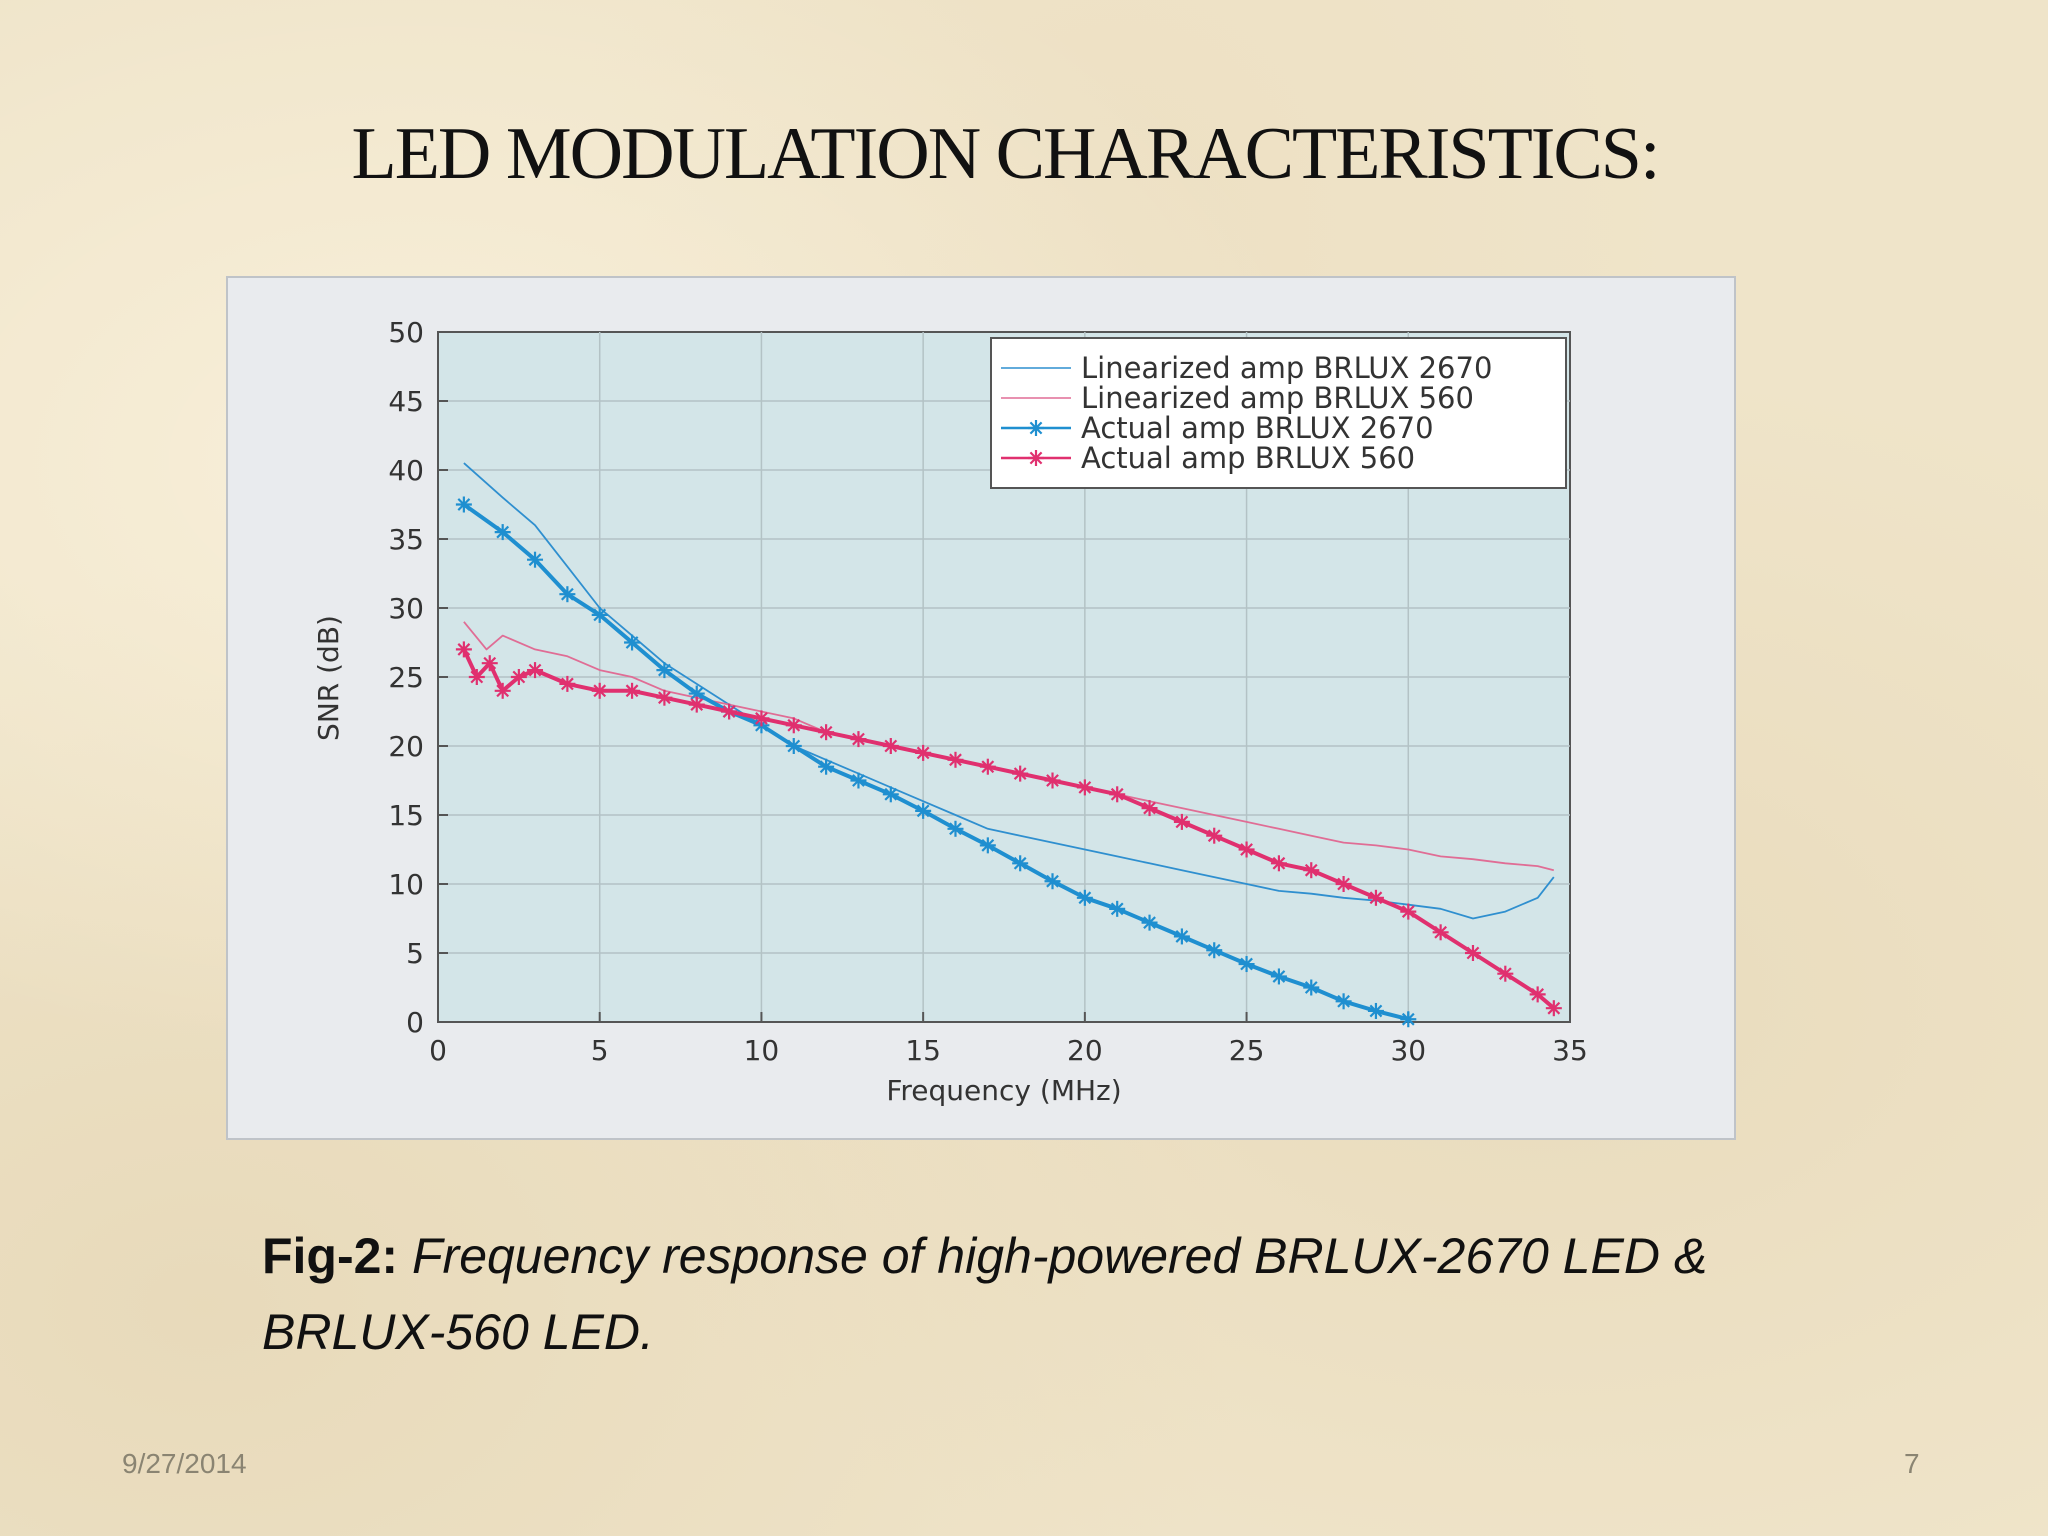  What do you see at coordinates (600, 1050) in the screenshot?
I see `x-tick-label: 5` at bounding box center [600, 1050].